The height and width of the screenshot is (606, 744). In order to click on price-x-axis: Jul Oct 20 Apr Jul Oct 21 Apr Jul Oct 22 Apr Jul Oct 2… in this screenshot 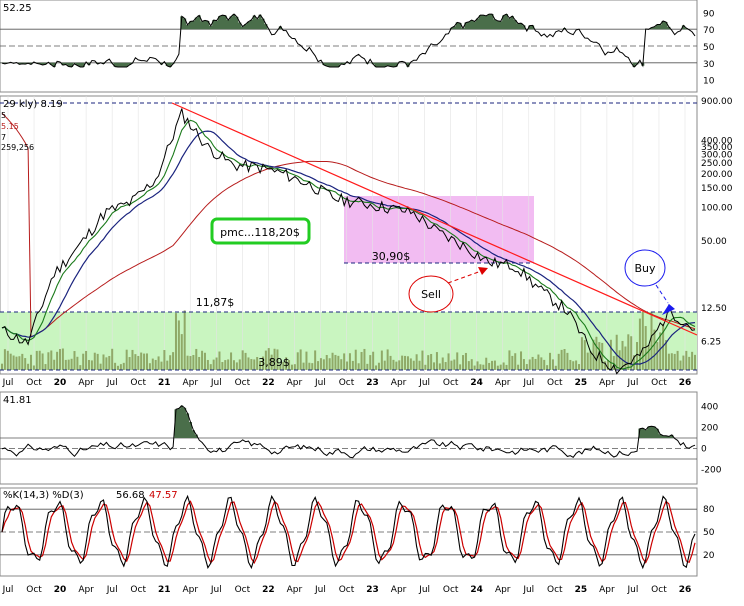, I will do `click(347, 383)`.